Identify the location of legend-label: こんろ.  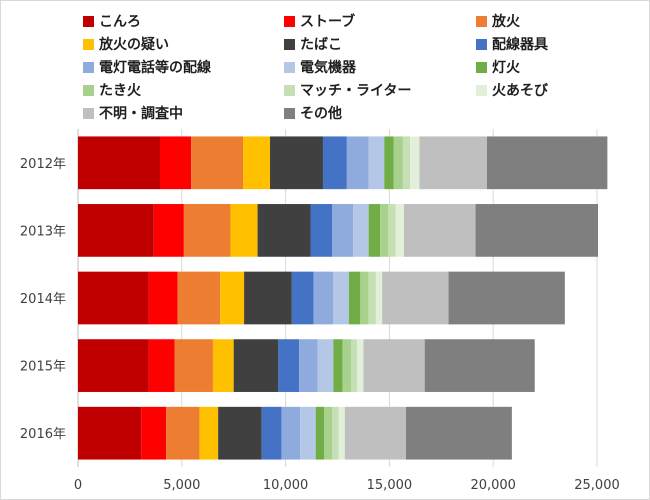
(120, 22).